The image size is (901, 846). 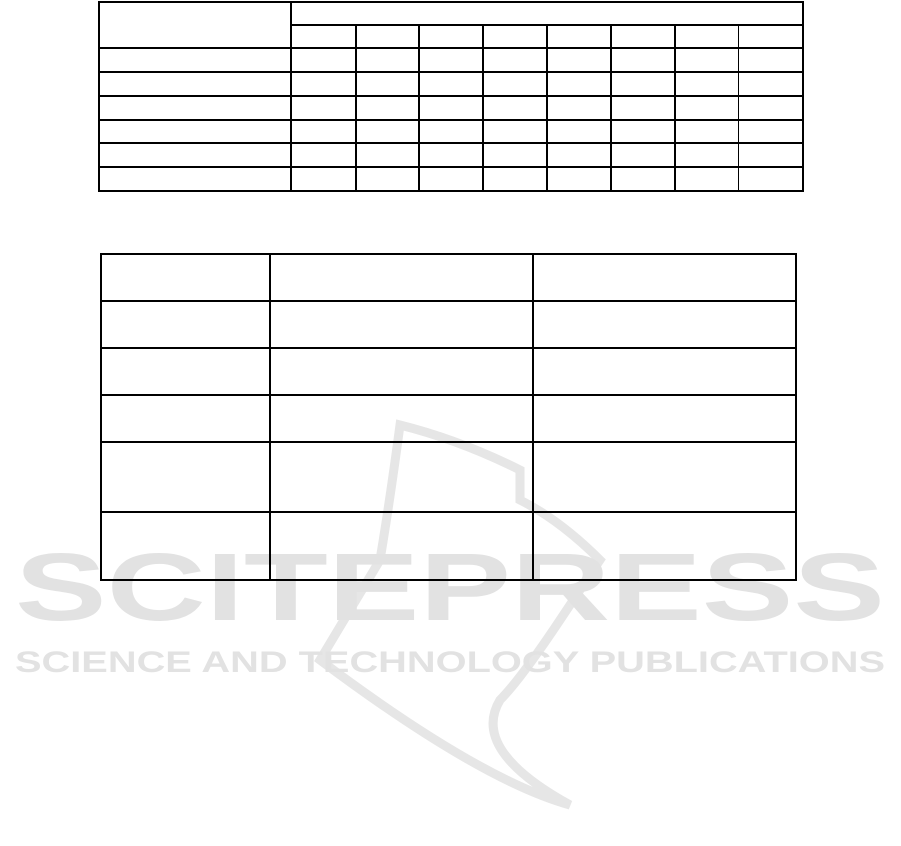 I want to click on table-2-border-top, so click(x=448, y=254).